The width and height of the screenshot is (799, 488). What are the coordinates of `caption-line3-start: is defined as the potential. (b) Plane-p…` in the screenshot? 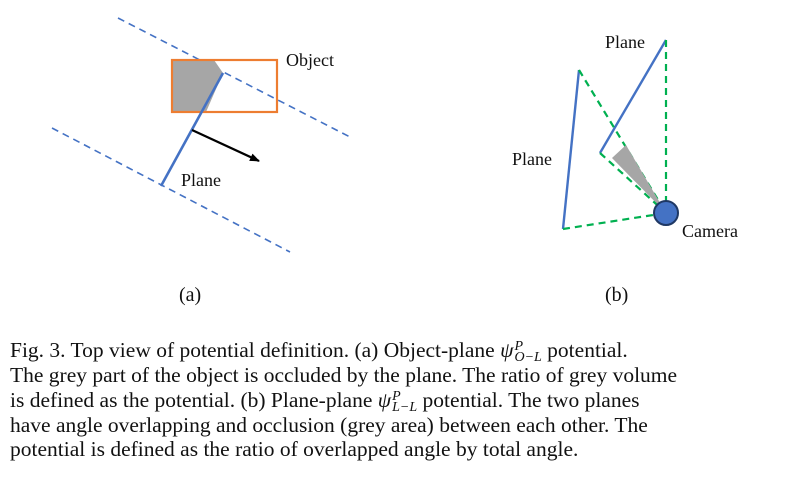 It's located at (194, 399).